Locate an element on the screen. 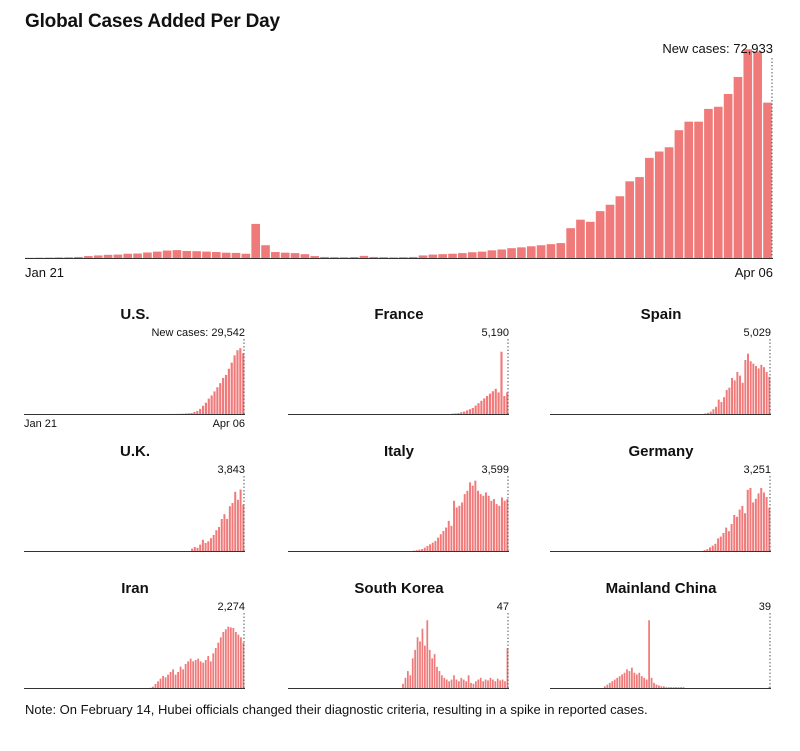 The width and height of the screenshot is (800, 751). chart-mainland-china: 39 is located at coordinates (660, 645).